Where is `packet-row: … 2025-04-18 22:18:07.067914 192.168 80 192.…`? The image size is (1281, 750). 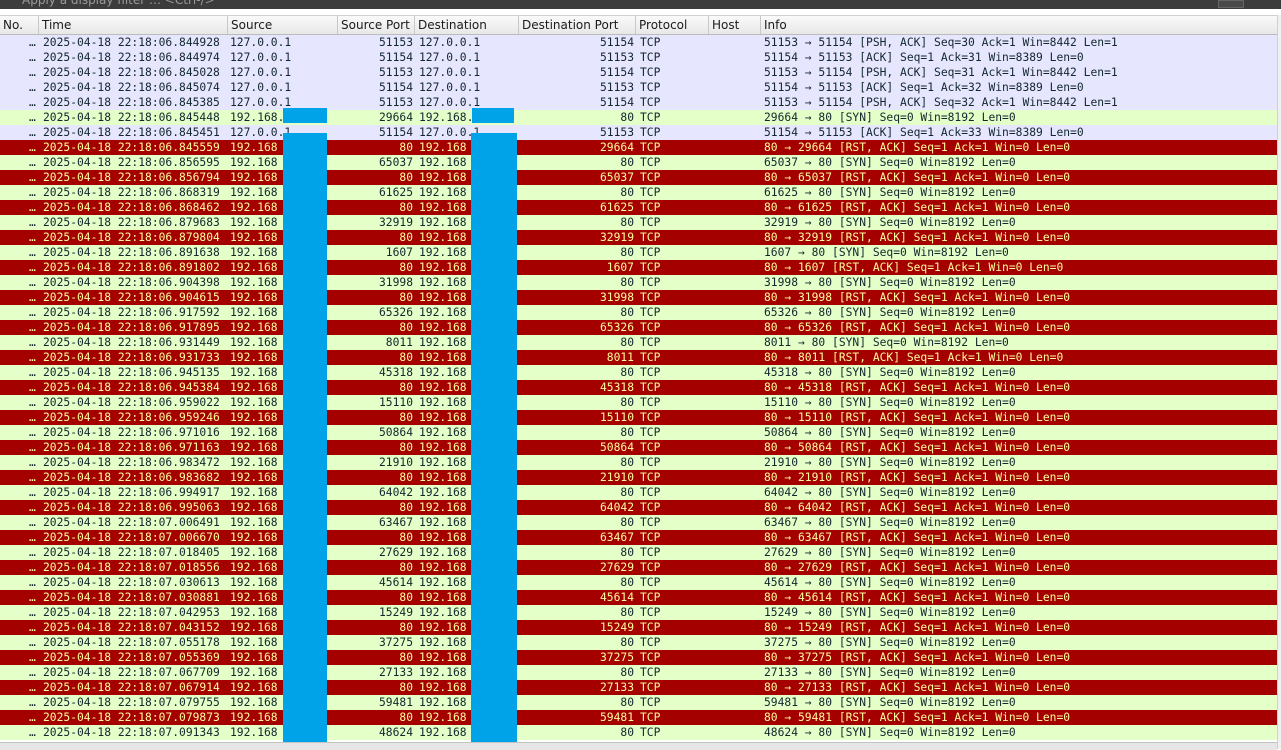
packet-row: … 2025-04-18 22:18:07.067914 192.168 80 192.… is located at coordinates (638, 687).